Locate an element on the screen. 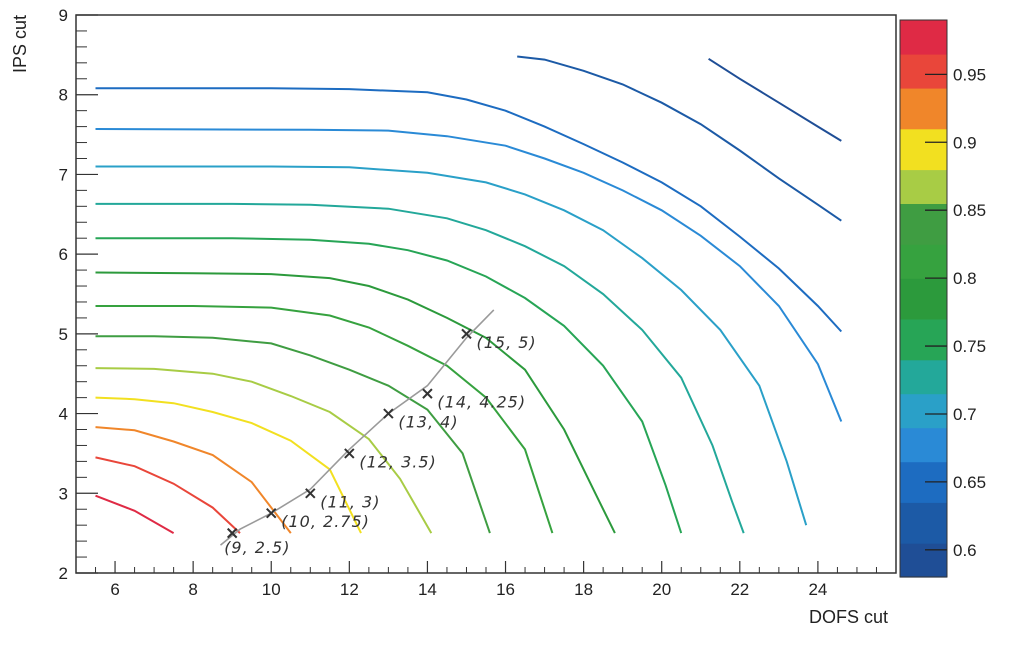 The width and height of the screenshot is (1025, 649). x-tick-label: 16 is located at coordinates (505, 589).